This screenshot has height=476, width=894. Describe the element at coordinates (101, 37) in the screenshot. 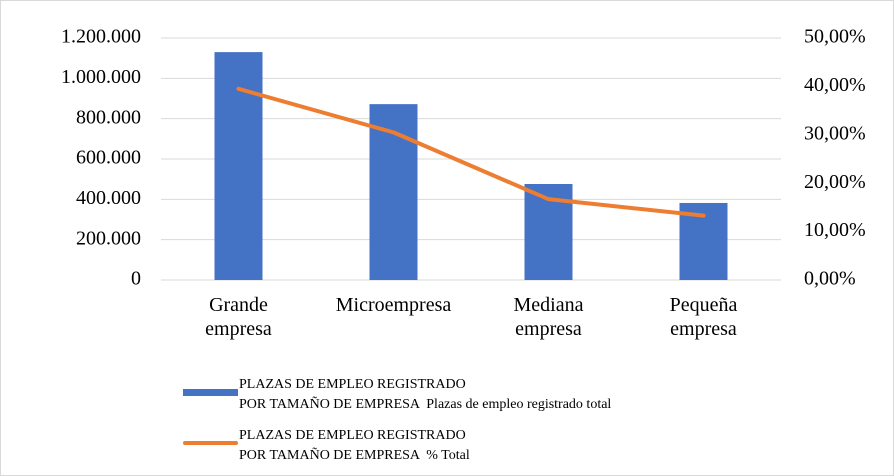

I see `y-tick-label: 1.200.000` at that location.